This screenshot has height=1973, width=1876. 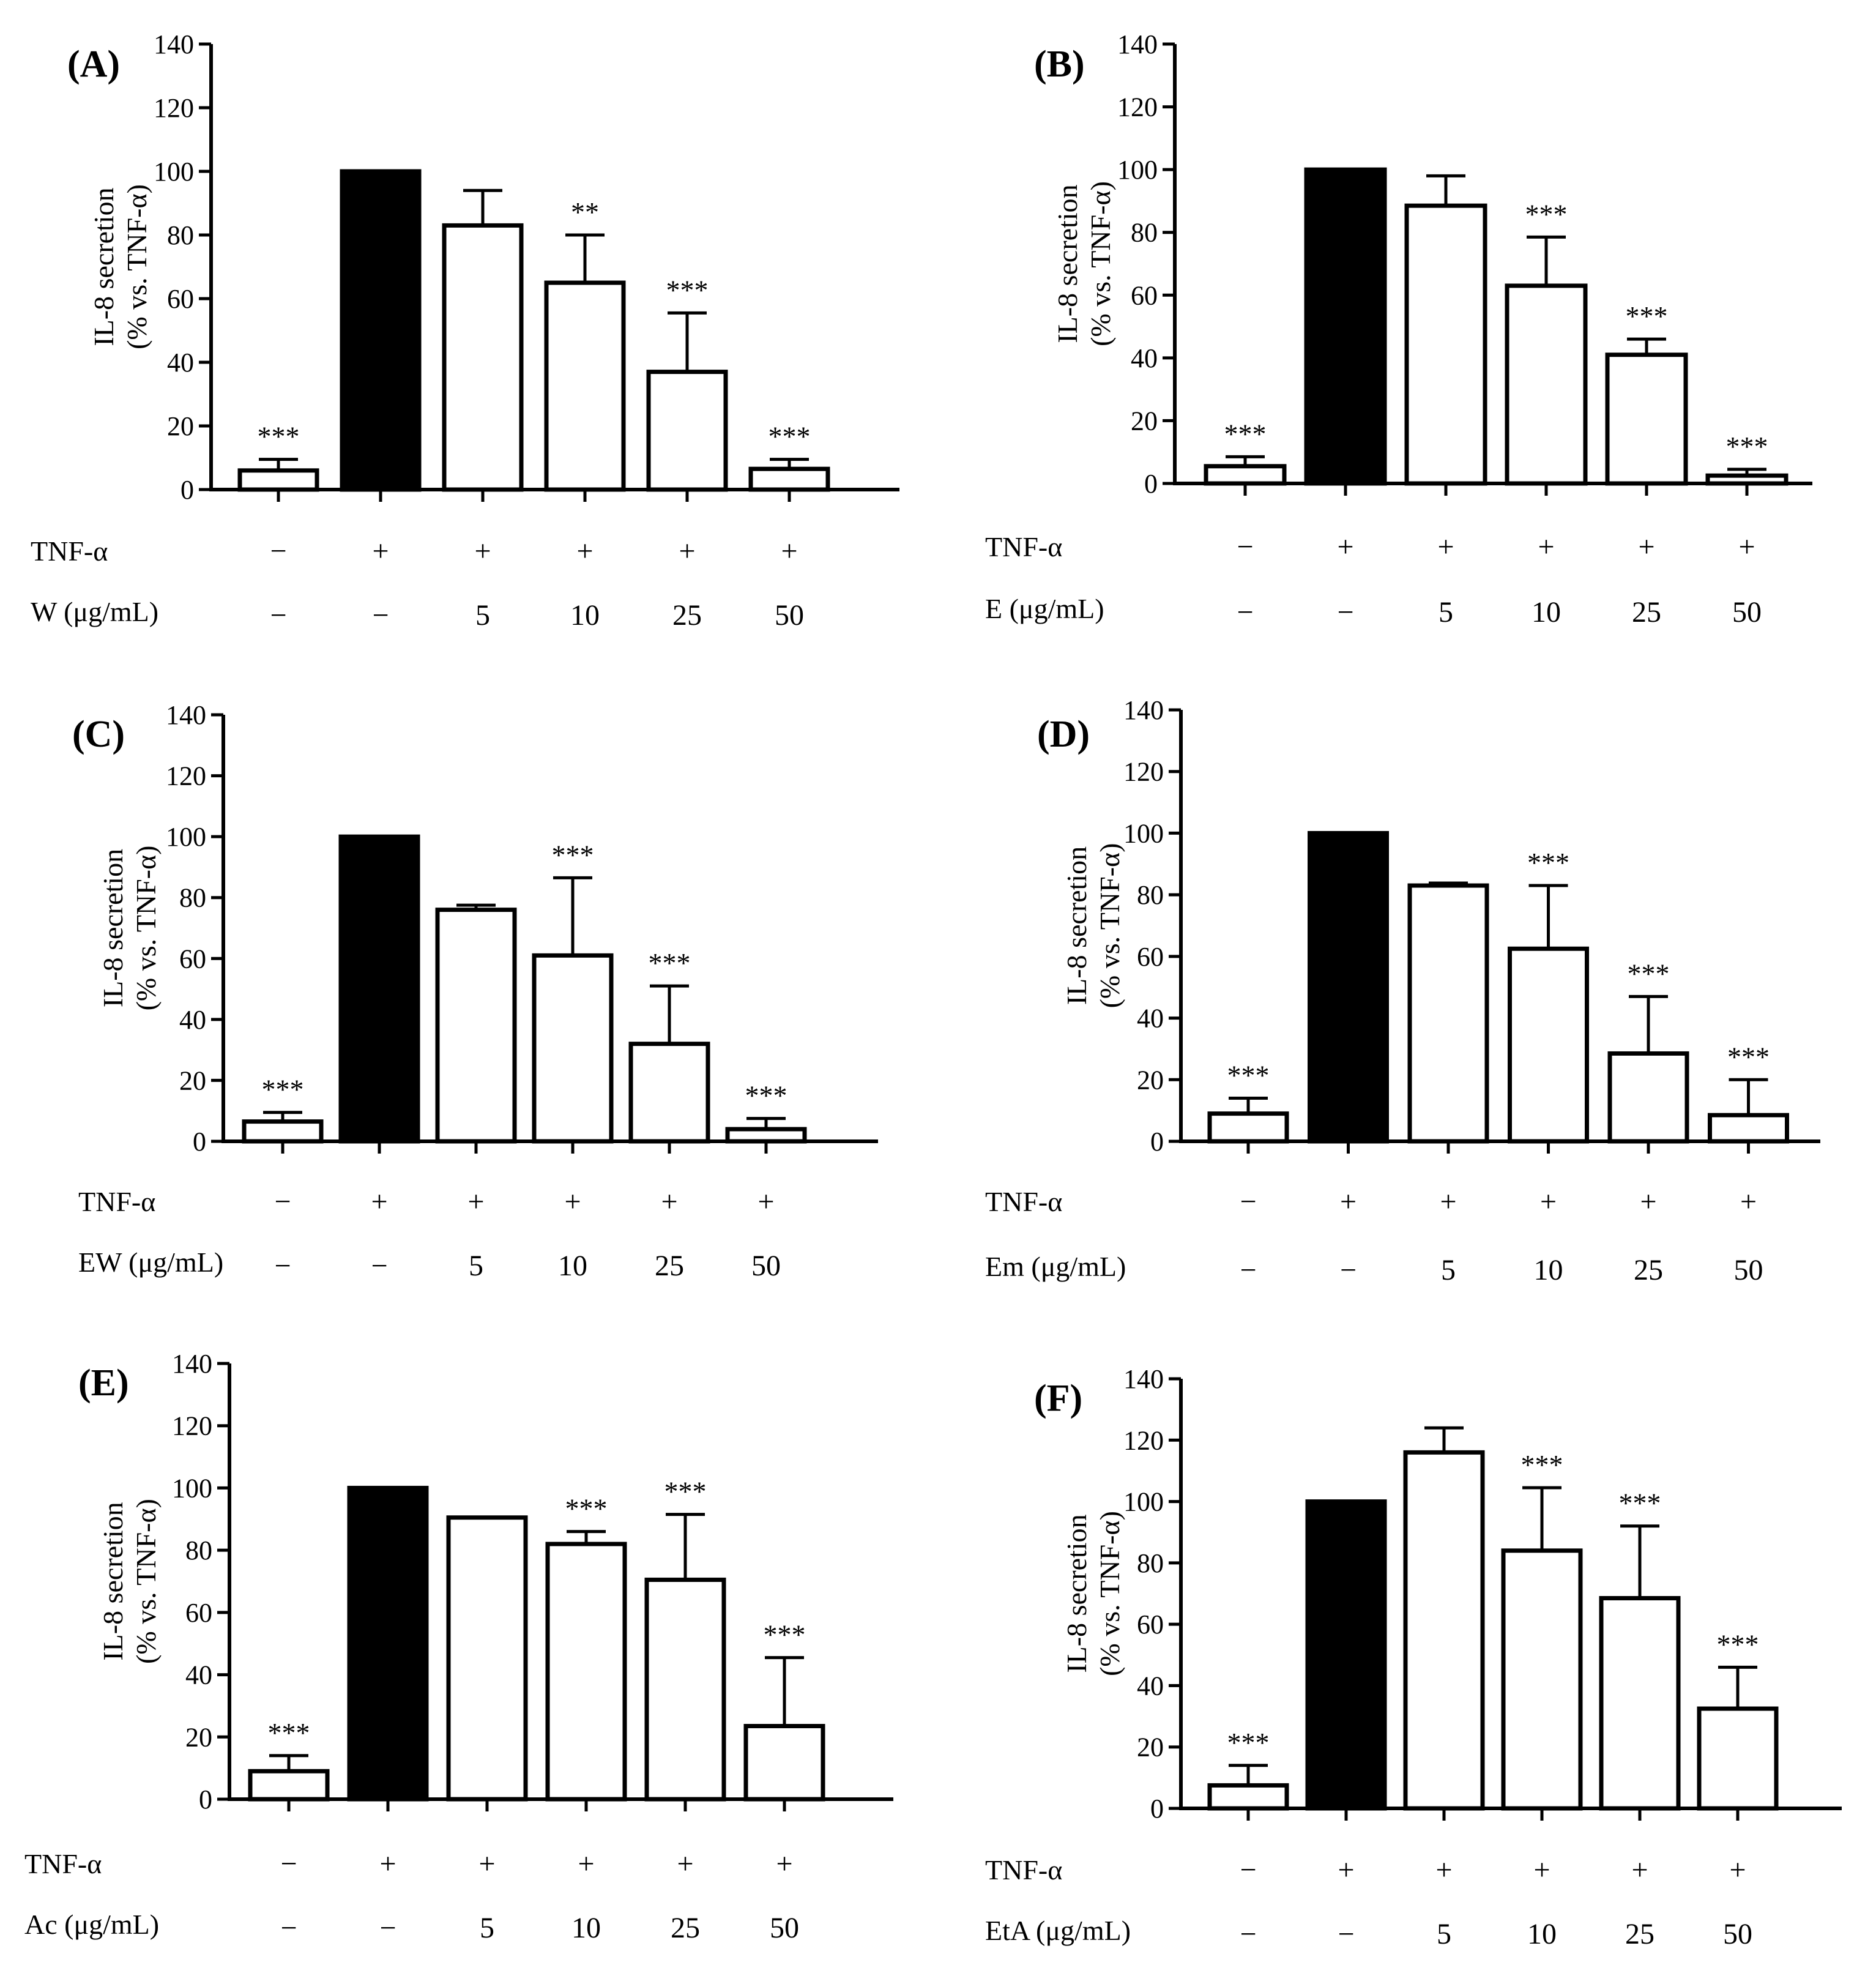 I want to click on panel-label: (F), so click(x=1058, y=1398).